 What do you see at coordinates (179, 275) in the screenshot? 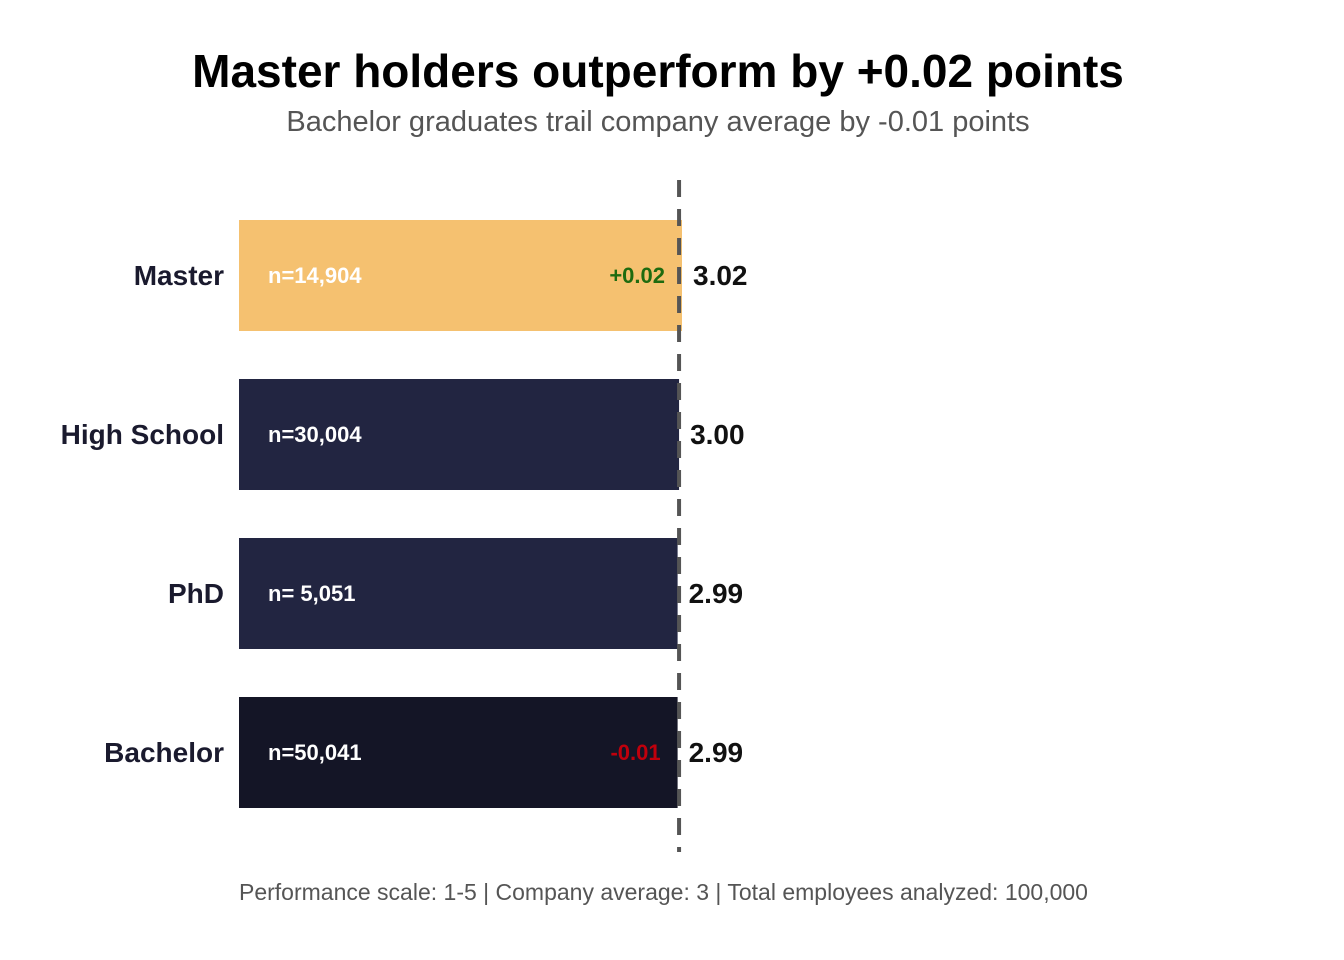
I see `category-label: Master` at bounding box center [179, 275].